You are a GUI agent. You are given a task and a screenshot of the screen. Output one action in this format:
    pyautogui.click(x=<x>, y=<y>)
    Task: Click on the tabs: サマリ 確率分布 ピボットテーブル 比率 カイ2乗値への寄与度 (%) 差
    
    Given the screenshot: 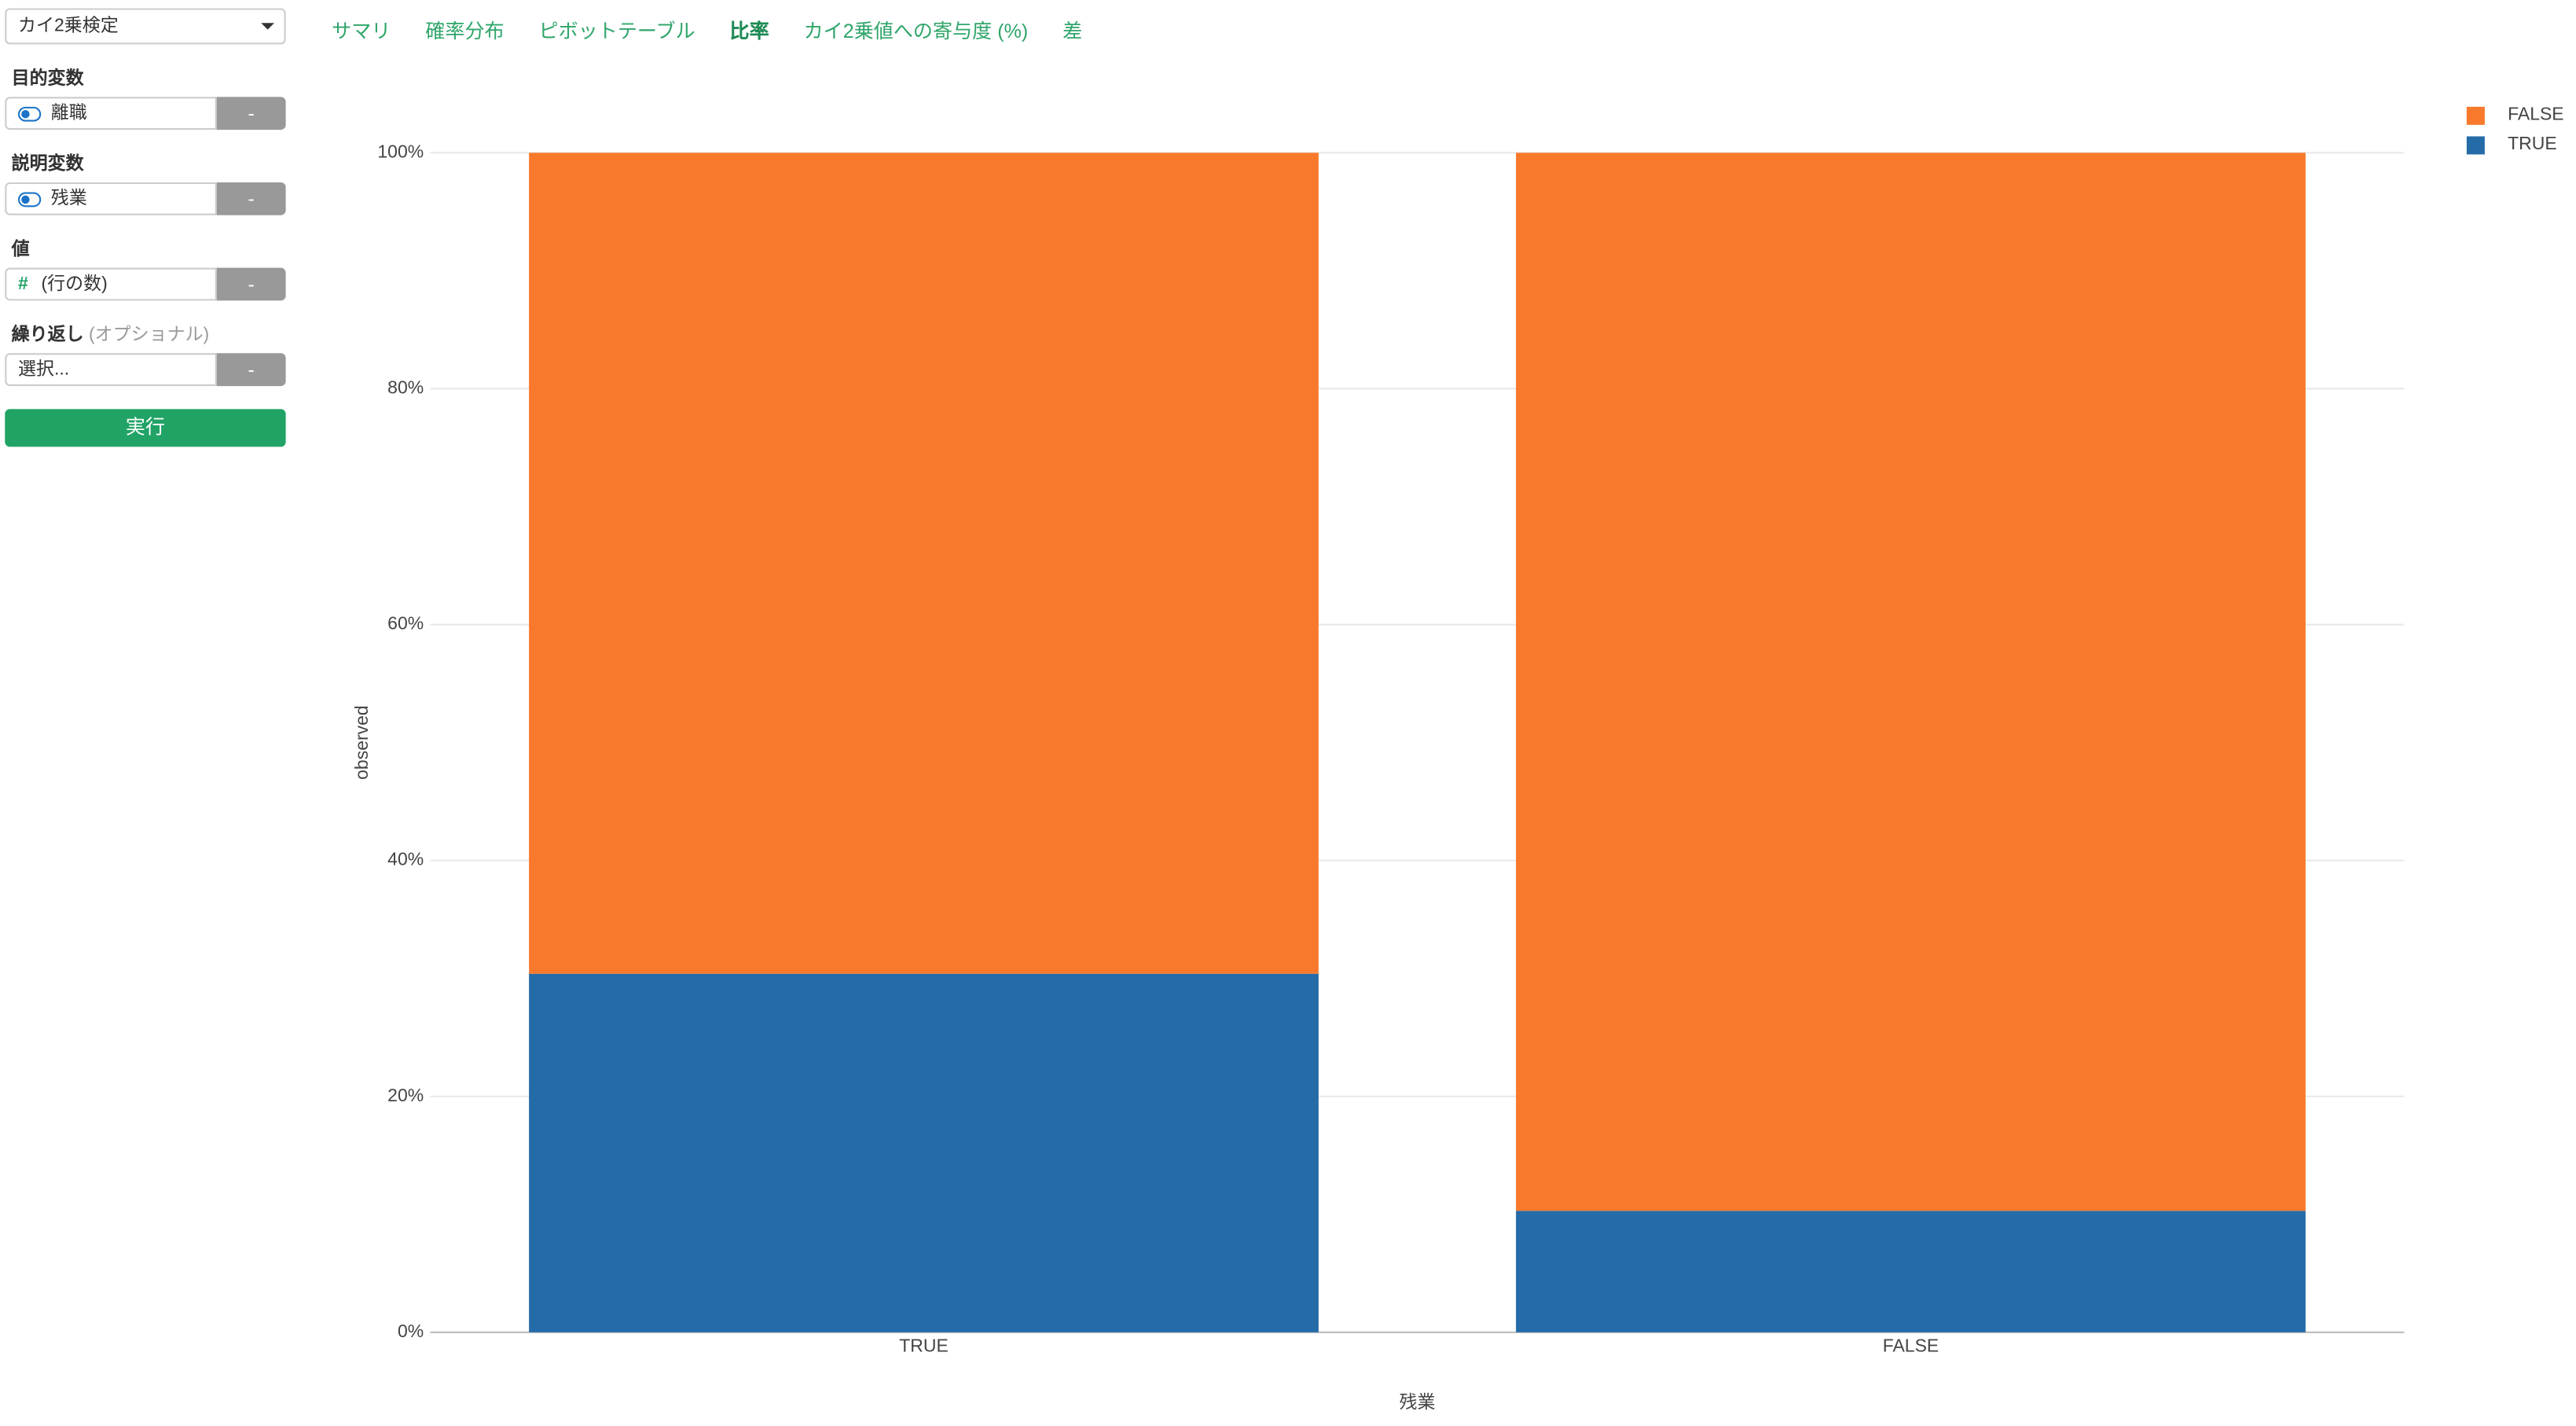 What is the action you would take?
    pyautogui.click(x=707, y=31)
    